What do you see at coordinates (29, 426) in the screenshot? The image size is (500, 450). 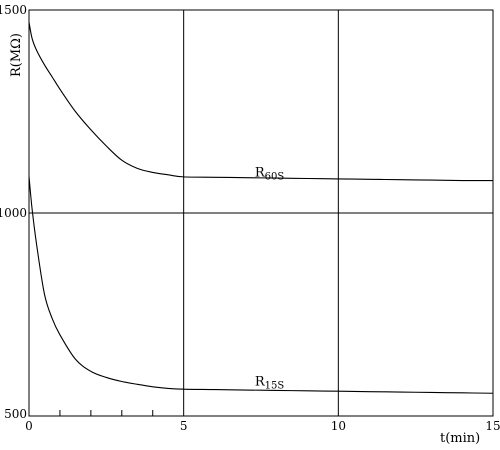 I see `x-tick-label: 0` at bounding box center [29, 426].